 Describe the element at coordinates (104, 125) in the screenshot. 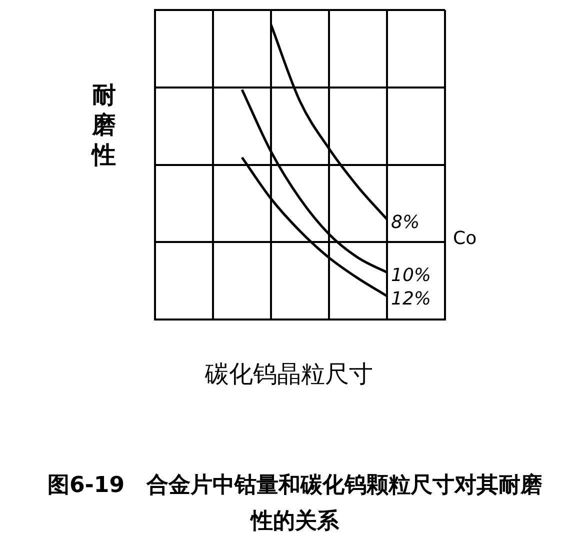

I see `y-axis-title: 耐磨性` at that location.